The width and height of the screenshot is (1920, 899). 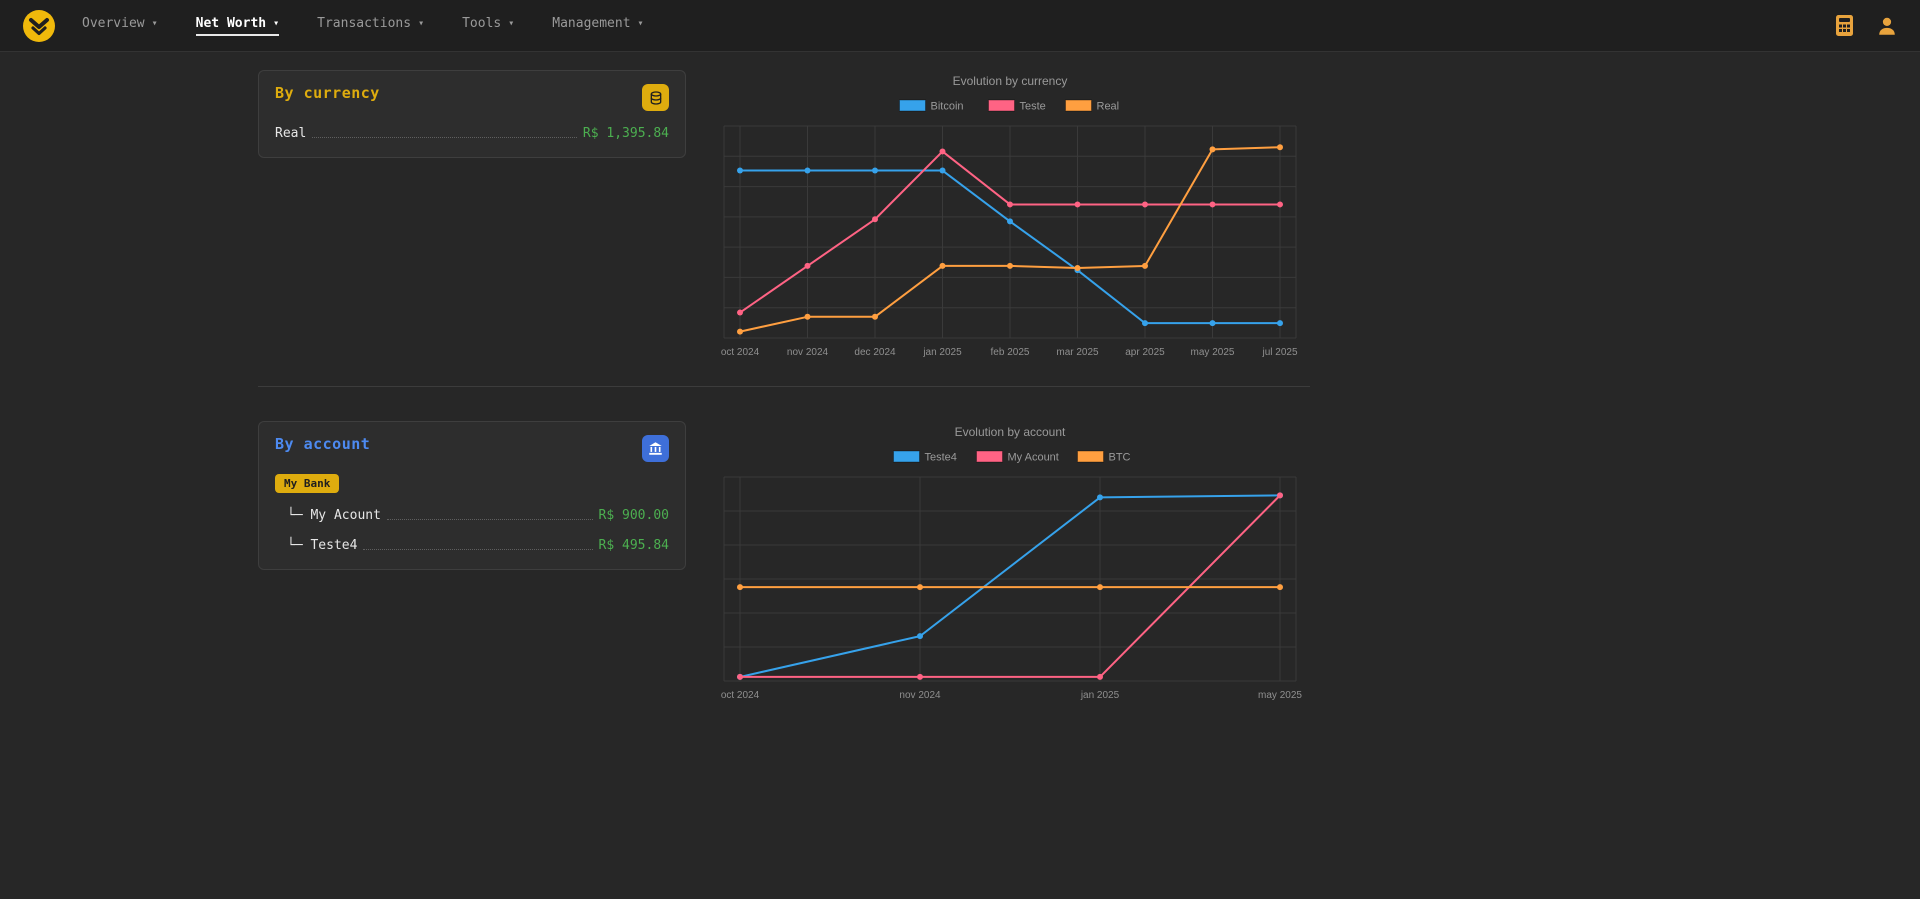 What do you see at coordinates (1866, 25) in the screenshot?
I see `navbar-actions` at bounding box center [1866, 25].